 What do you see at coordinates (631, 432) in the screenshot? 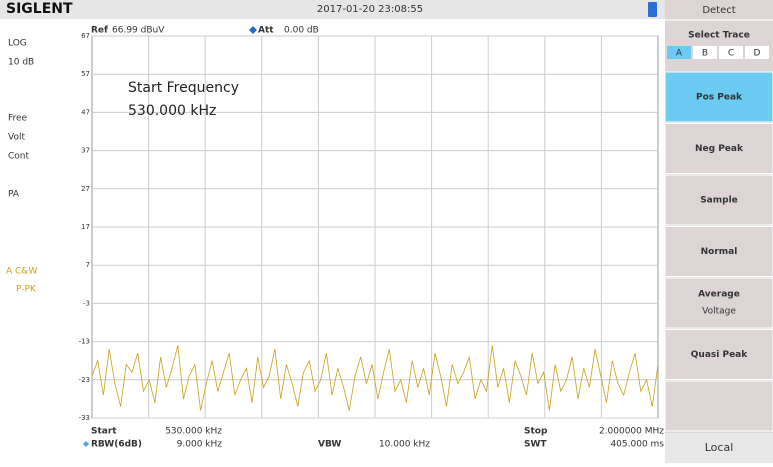
I see `stop-value: 2.000000 MHz` at bounding box center [631, 432].